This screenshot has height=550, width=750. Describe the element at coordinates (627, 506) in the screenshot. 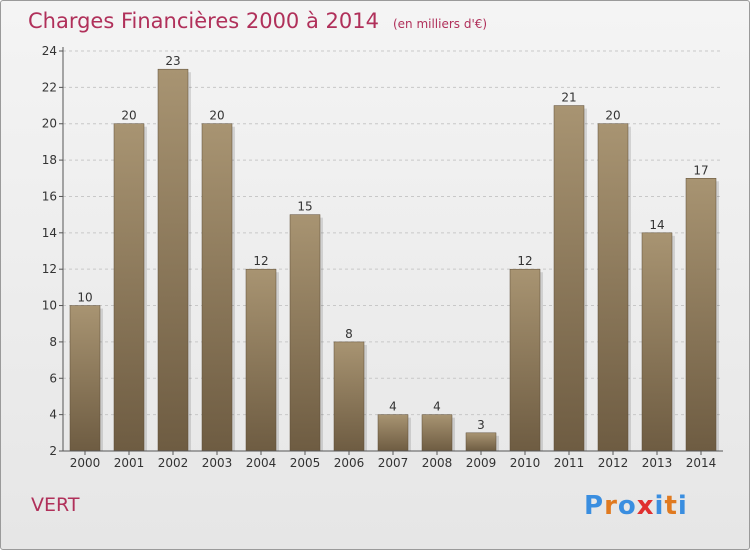

I see `logo-letter: o` at that location.